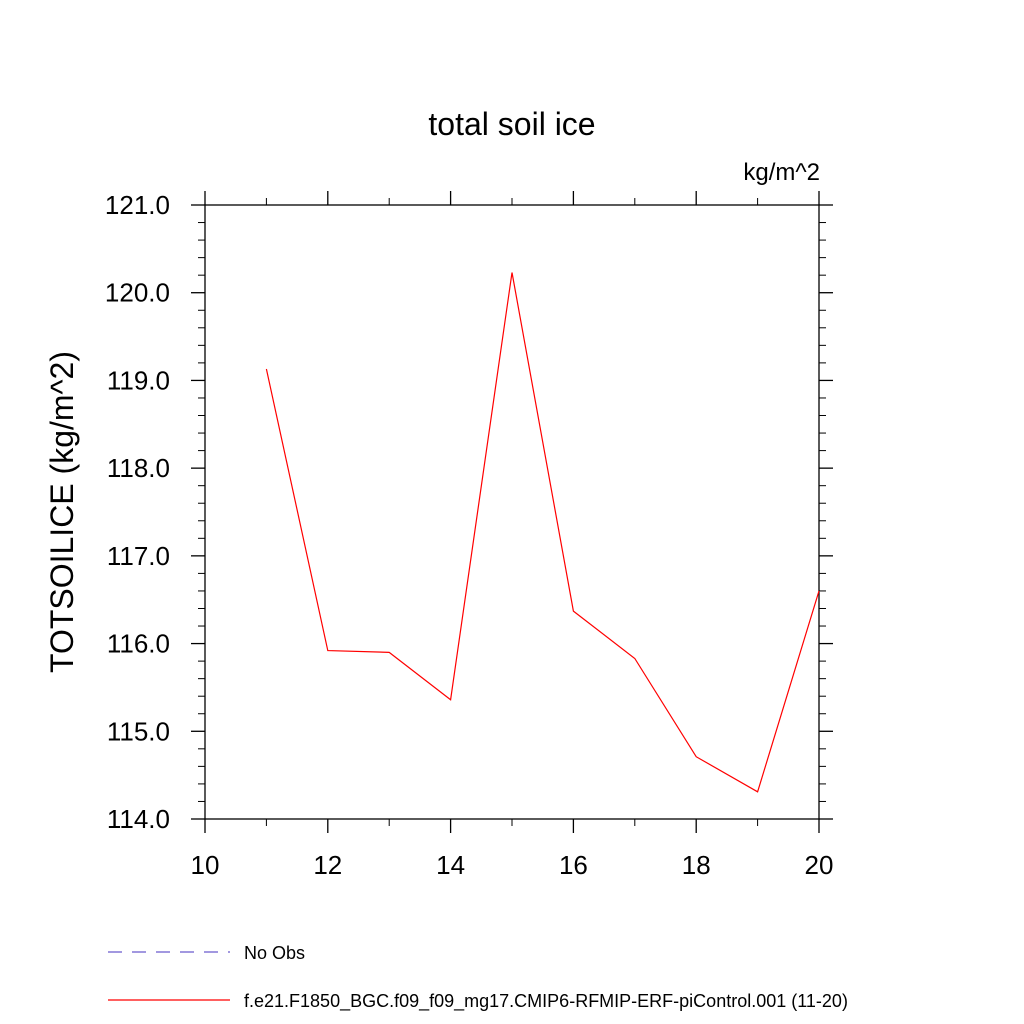 This screenshot has width=1024, height=1024. What do you see at coordinates (137, 205) in the screenshot?
I see `y-tick-label: 121.0` at bounding box center [137, 205].